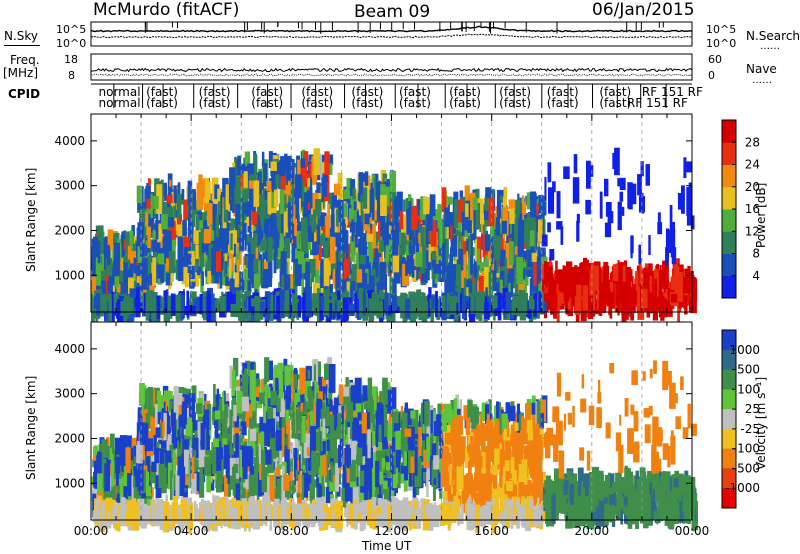 The width and height of the screenshot is (800, 554). Describe the element at coordinates (392, 12) in the screenshot. I see `beam-title: Beam 09` at that location.